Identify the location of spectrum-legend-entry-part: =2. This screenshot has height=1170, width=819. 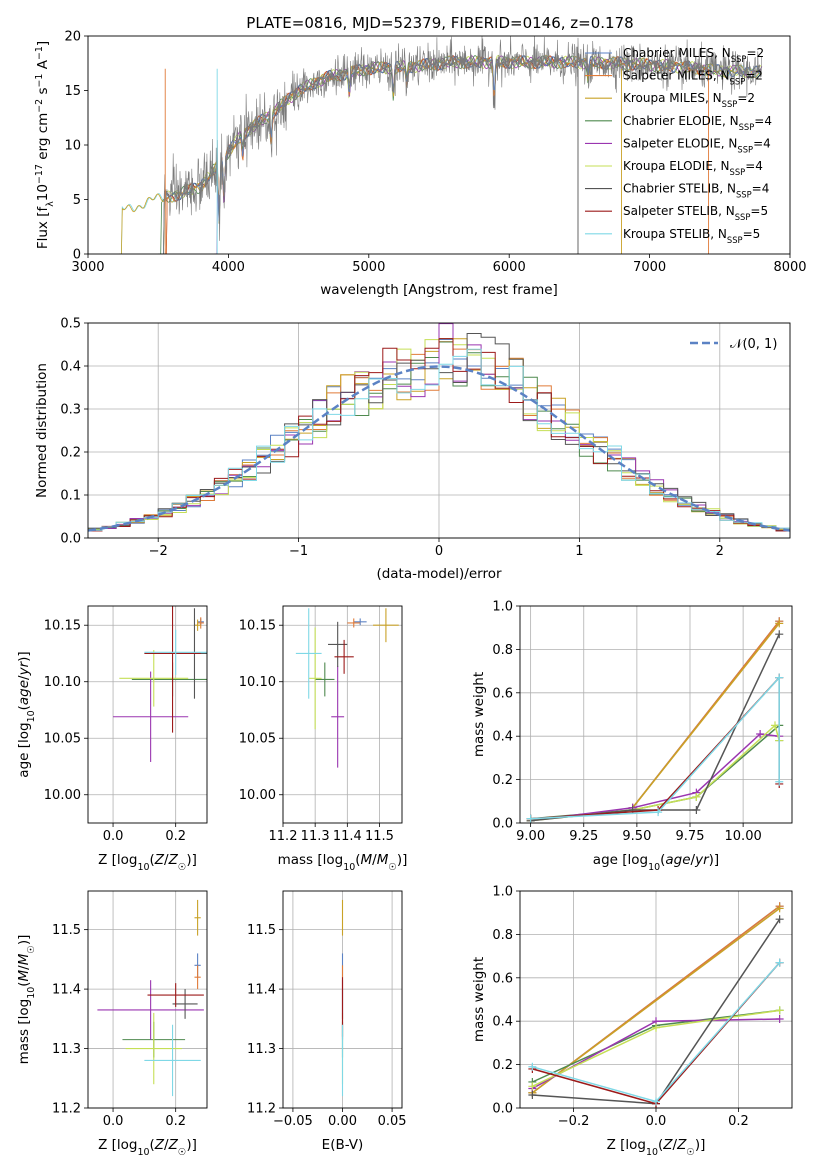
(746, 98).